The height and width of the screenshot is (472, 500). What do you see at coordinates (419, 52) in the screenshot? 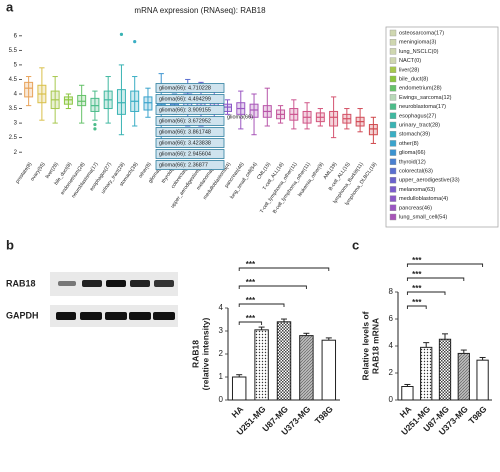
I see `legend-label: lung_NSCLC(0)` at bounding box center [419, 52].